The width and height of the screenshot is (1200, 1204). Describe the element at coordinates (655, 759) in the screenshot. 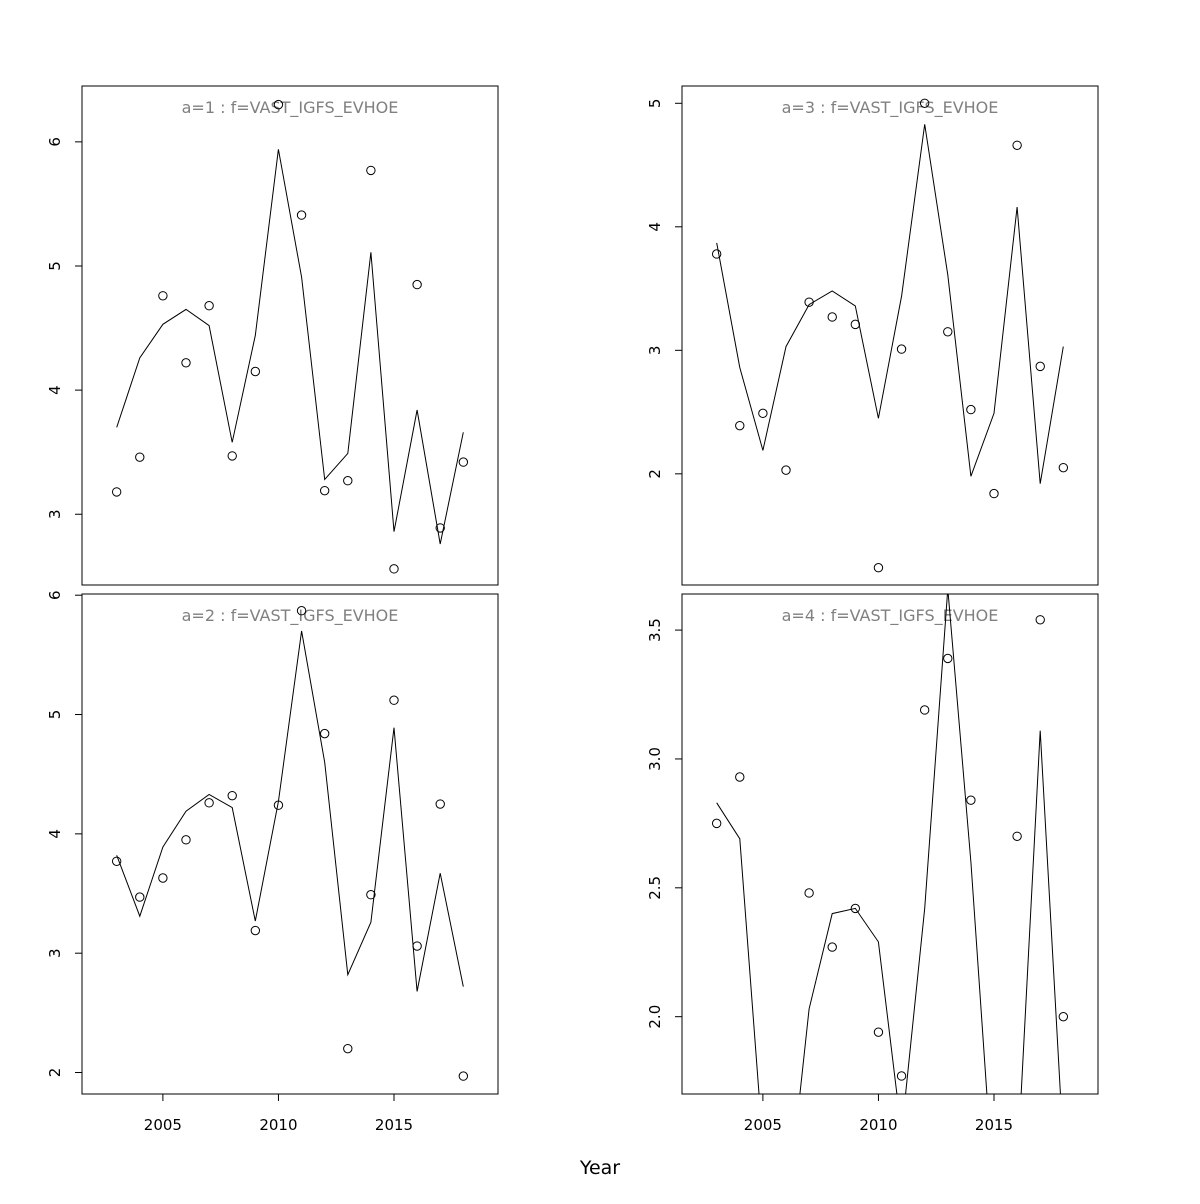

I see `y-tick-label: 3.0` at that location.